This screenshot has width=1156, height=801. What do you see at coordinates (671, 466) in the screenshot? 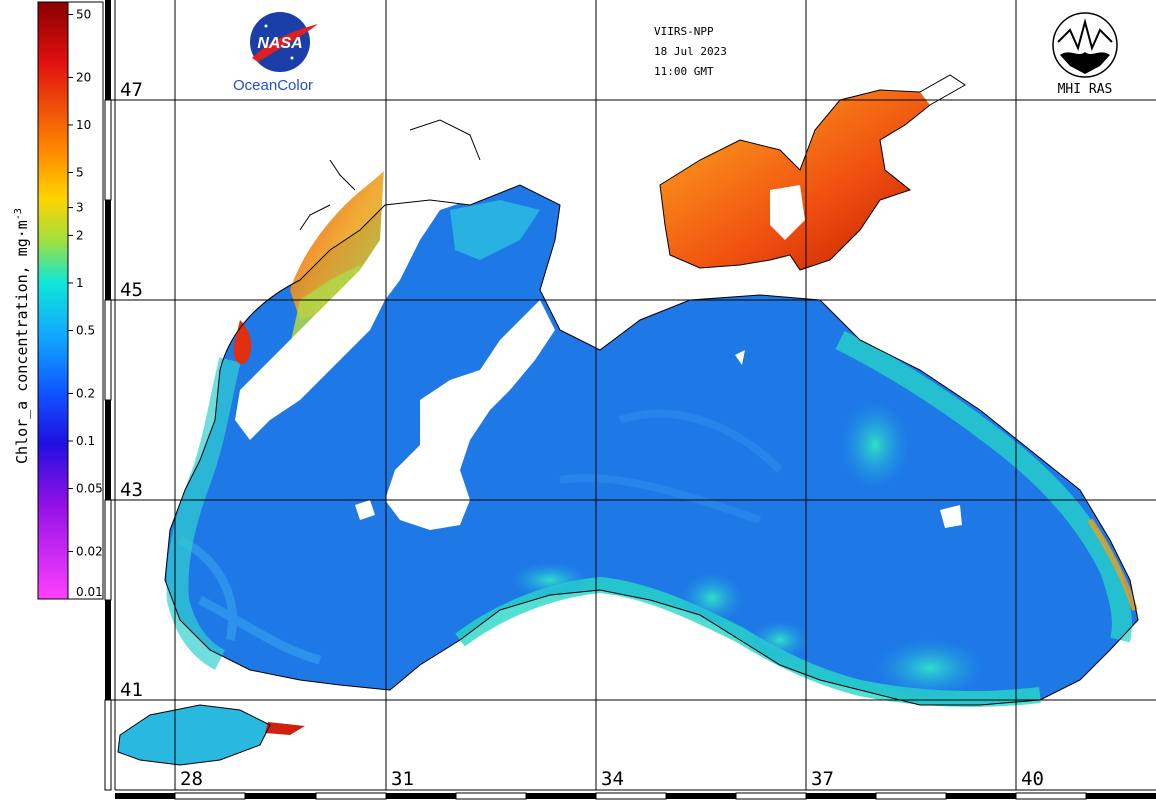
I see `swirl-mid` at bounding box center [671, 466].